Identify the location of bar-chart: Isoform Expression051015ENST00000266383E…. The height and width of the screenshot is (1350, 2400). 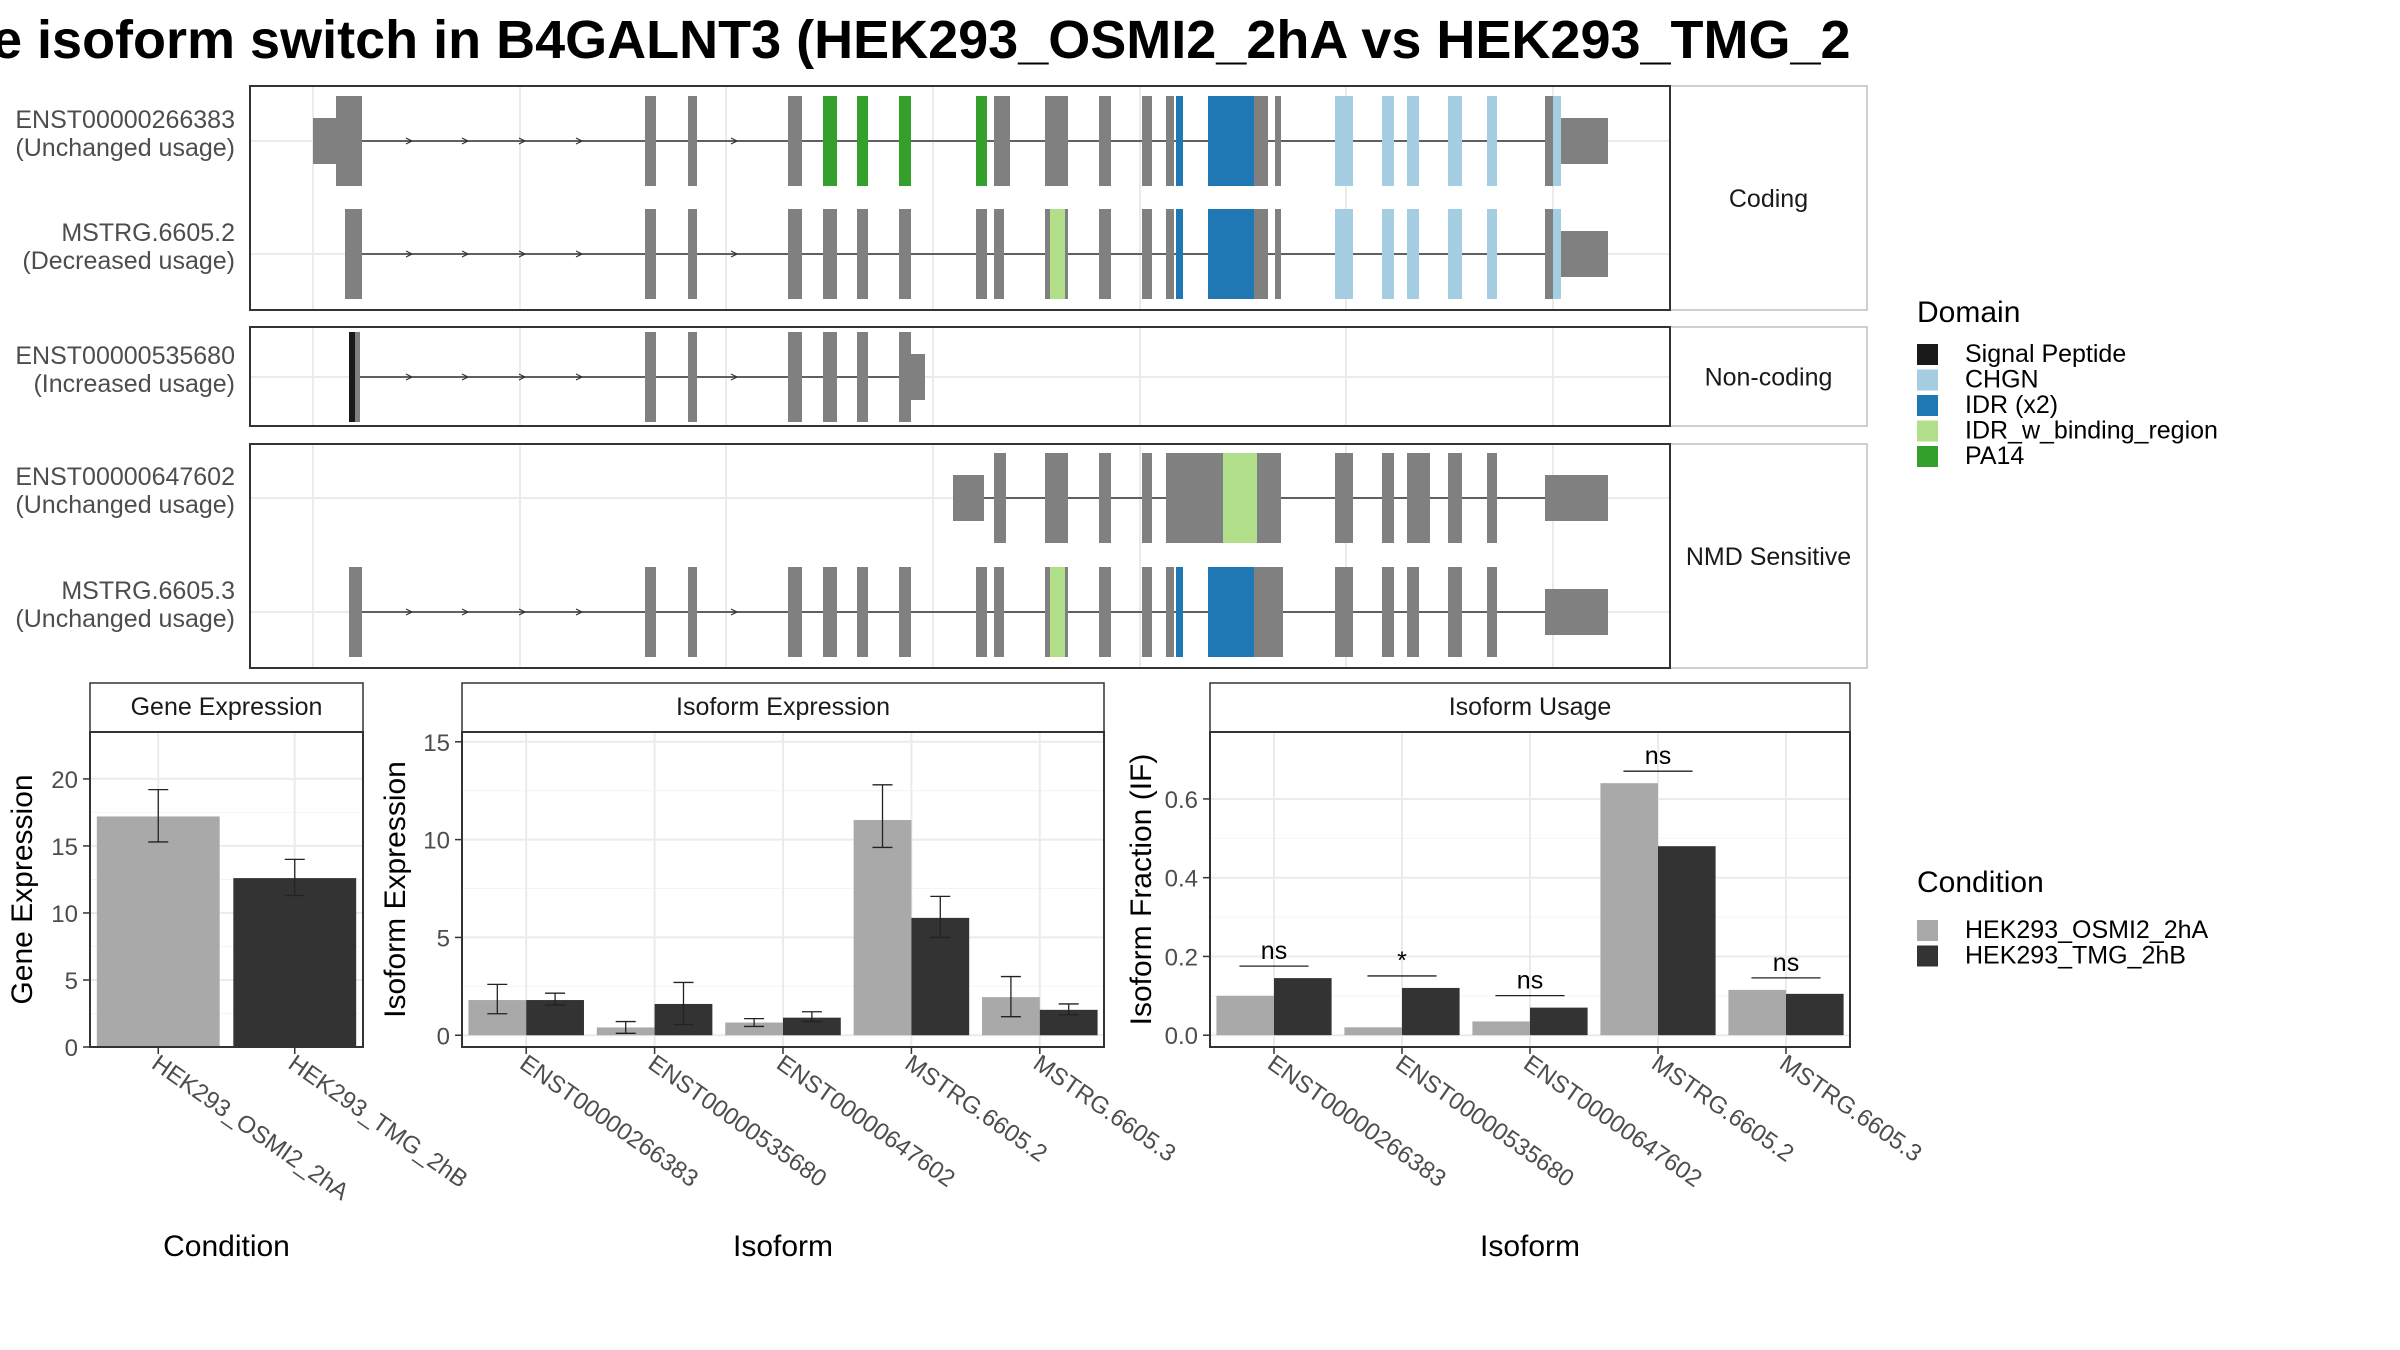
(779, 972).